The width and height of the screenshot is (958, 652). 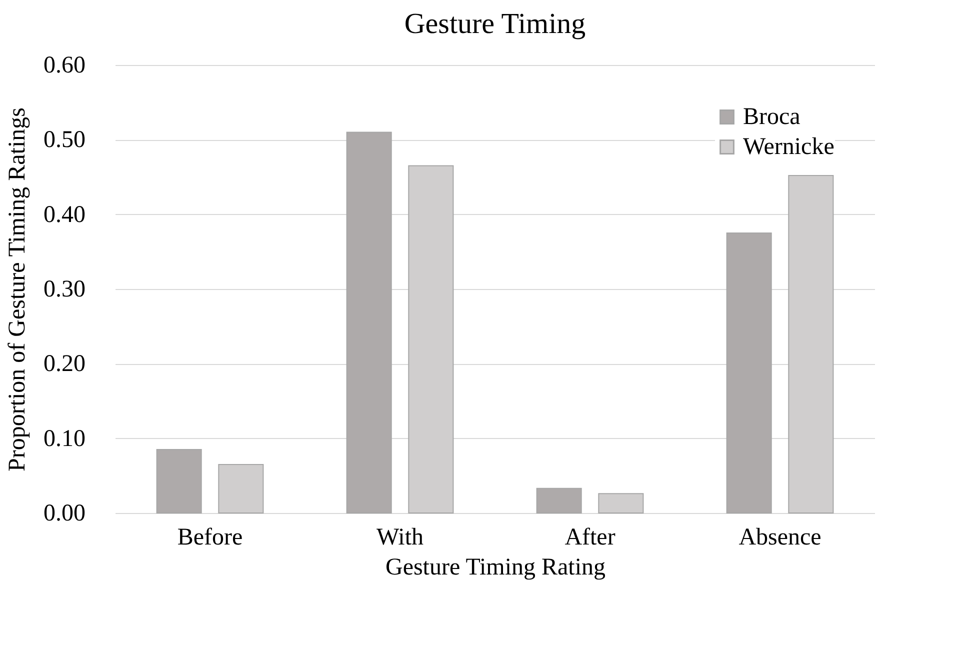 I want to click on y-tick-label: 0.20, so click(x=65, y=364).